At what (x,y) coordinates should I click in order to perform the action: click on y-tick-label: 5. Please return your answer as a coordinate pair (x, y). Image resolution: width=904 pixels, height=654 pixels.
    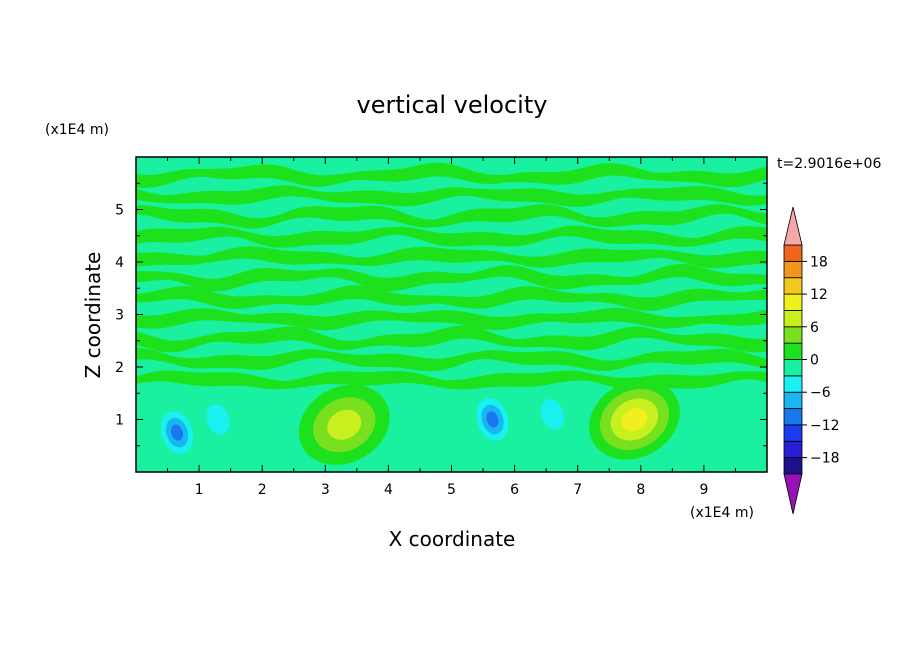
    Looking at the image, I should click on (119, 211).